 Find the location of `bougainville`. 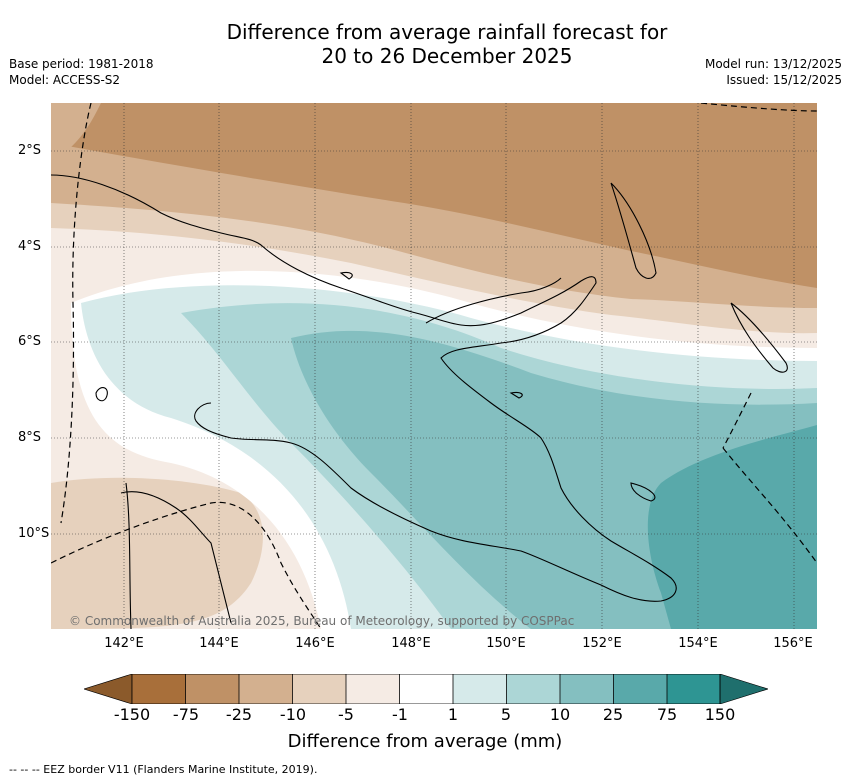

bougainville is located at coordinates (759, 337).